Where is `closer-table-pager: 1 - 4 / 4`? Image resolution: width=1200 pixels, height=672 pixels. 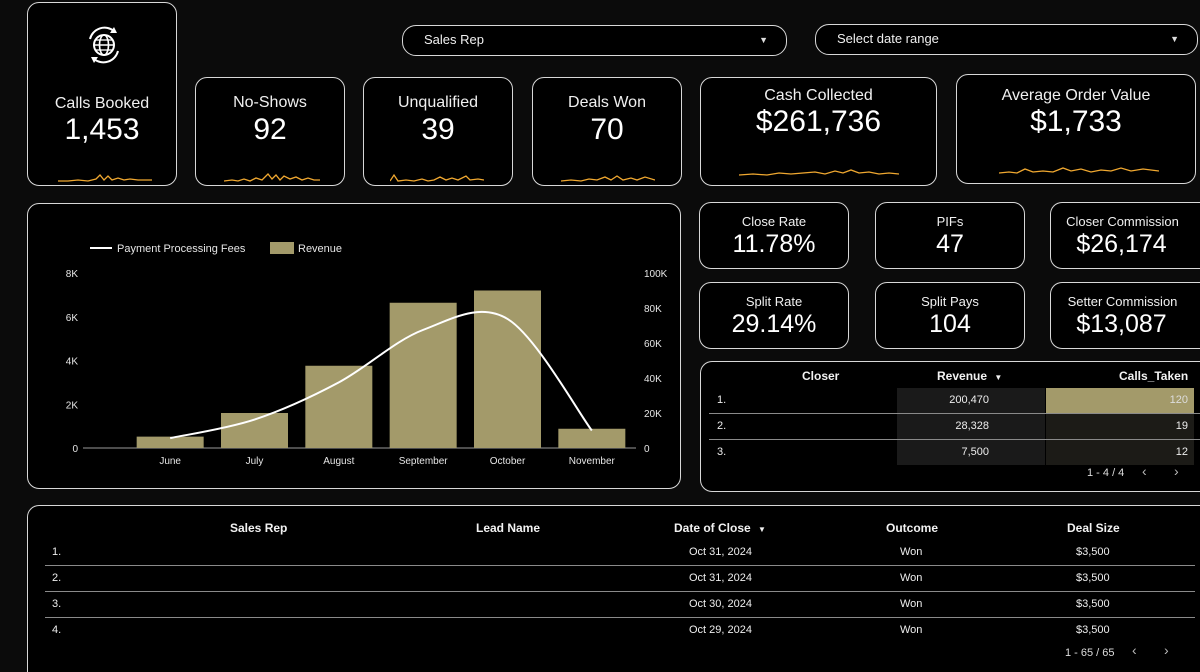
closer-table-pager: 1 - 4 / 4 is located at coordinates (1106, 473).